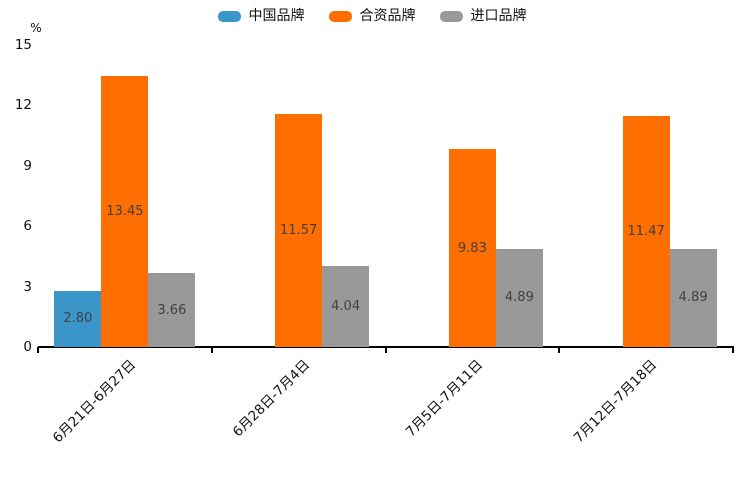 The width and height of the screenshot is (744, 496). What do you see at coordinates (27, 286) in the screenshot?
I see `y-tick-label: 3` at bounding box center [27, 286].